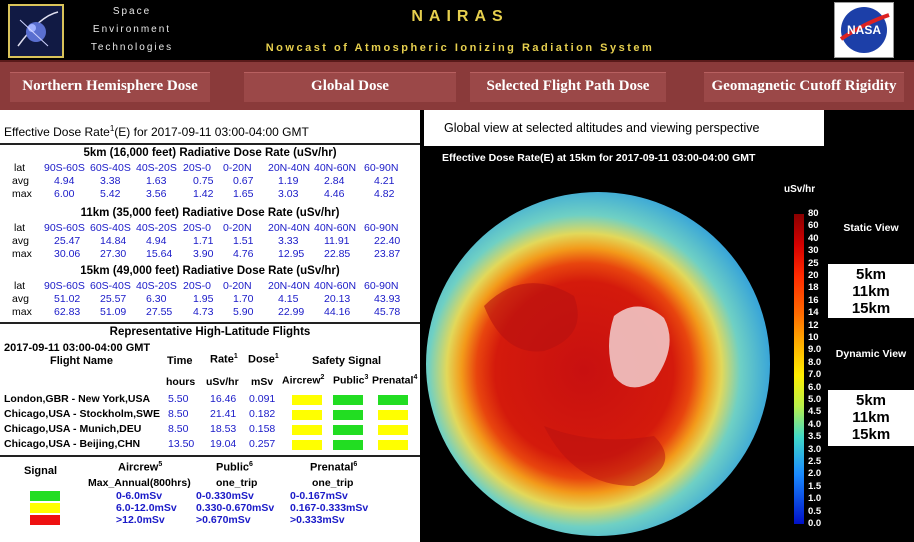 The height and width of the screenshot is (542, 914). I want to click on avg-value: 22.40, so click(387, 241).